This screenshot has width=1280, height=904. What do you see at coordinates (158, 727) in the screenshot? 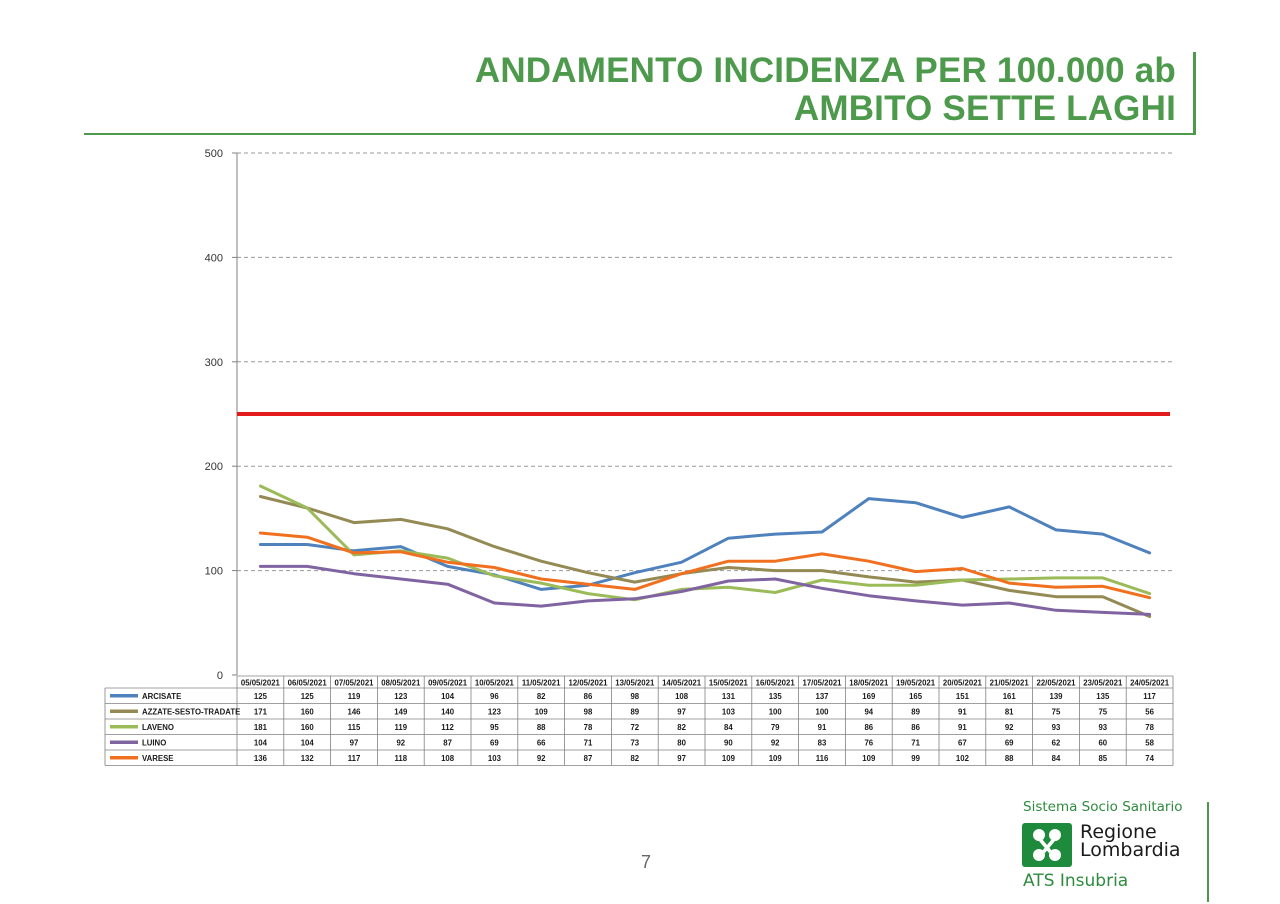
I see `legend-label: LAVENO` at bounding box center [158, 727].